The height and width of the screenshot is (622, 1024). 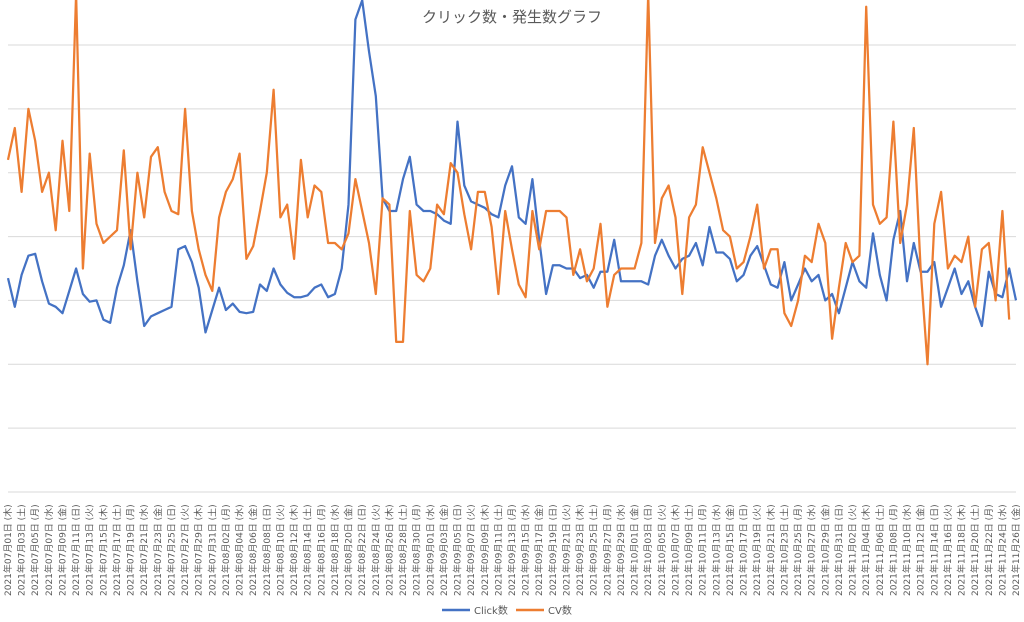 What do you see at coordinates (321, 550) in the screenshot?
I see `x-tick-label: 2021年08月16日 (月)` at bounding box center [321, 550].